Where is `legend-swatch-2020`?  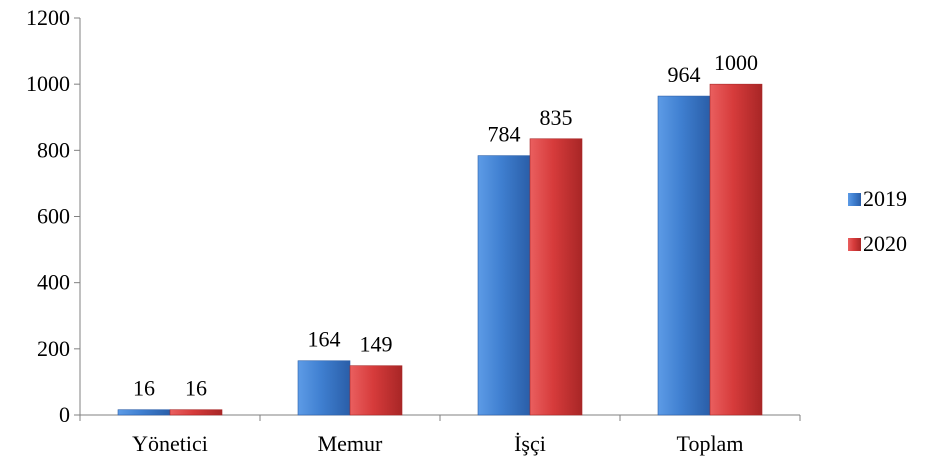 legend-swatch-2020 is located at coordinates (854, 244).